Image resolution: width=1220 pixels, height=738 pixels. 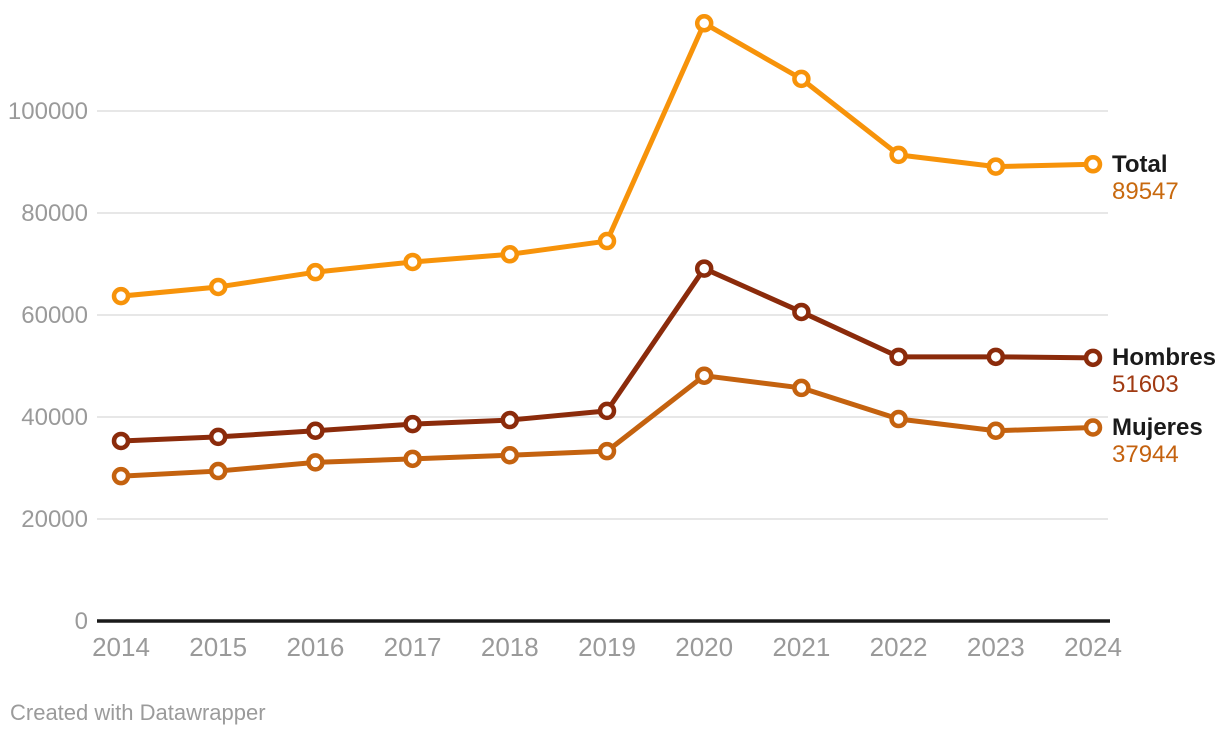 I want to click on x-axis-tick-label-2024: 2024, so click(x=1093, y=647).